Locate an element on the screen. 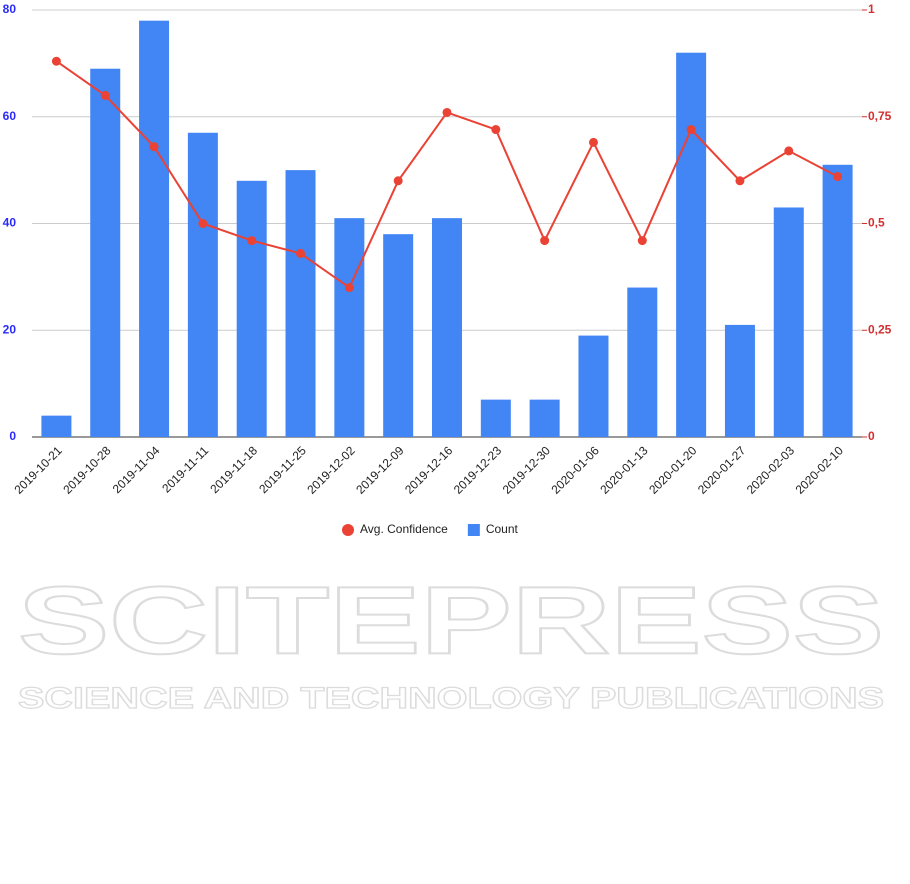 This screenshot has height=884, width=910. x-tick-label: 2020-01-20 is located at coordinates (673, 470).